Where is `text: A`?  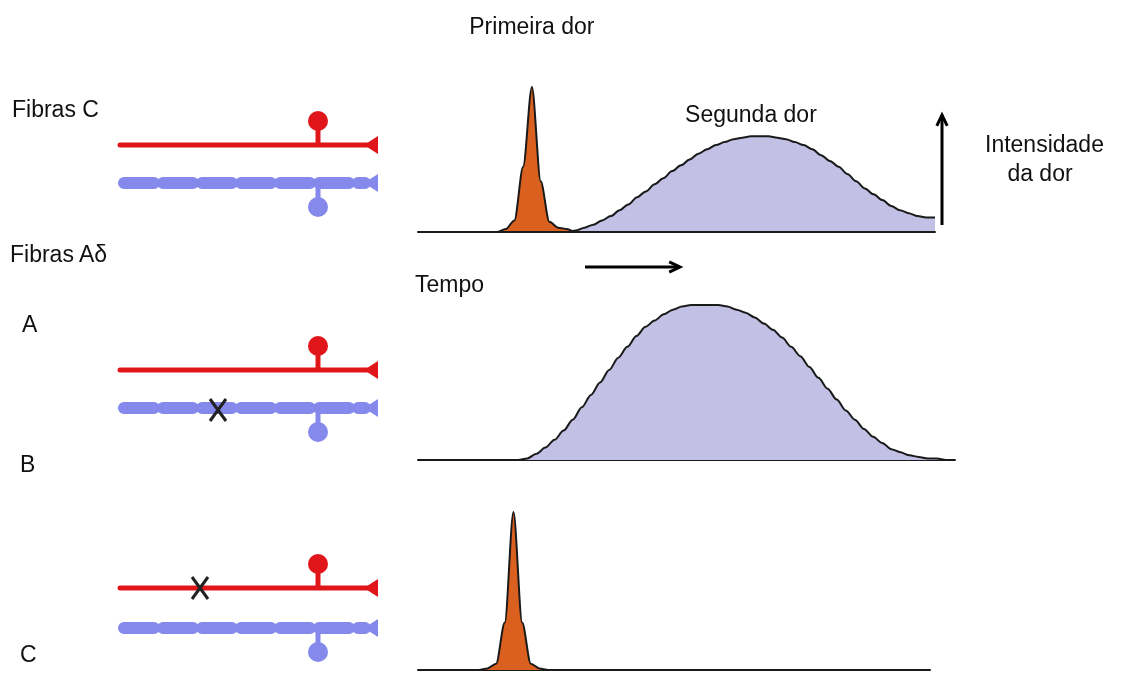
text: A is located at coordinates (30, 324).